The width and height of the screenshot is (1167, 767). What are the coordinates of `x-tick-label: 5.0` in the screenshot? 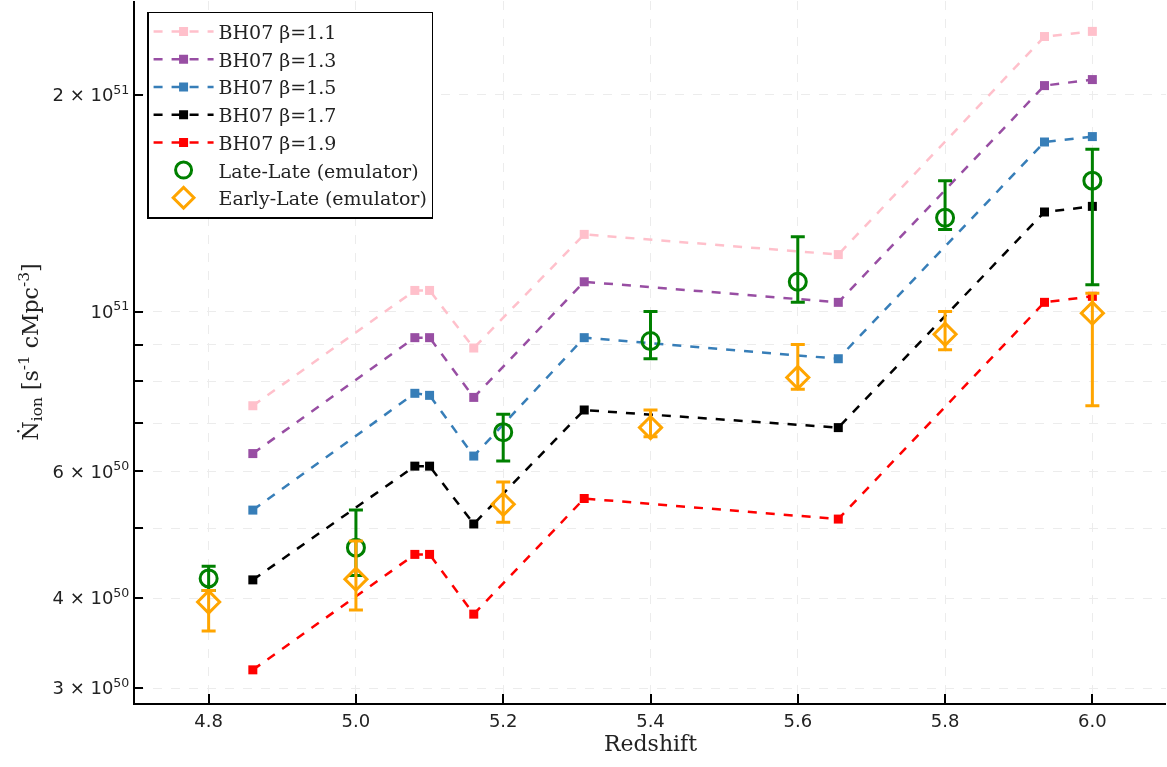 It's located at (356, 720).